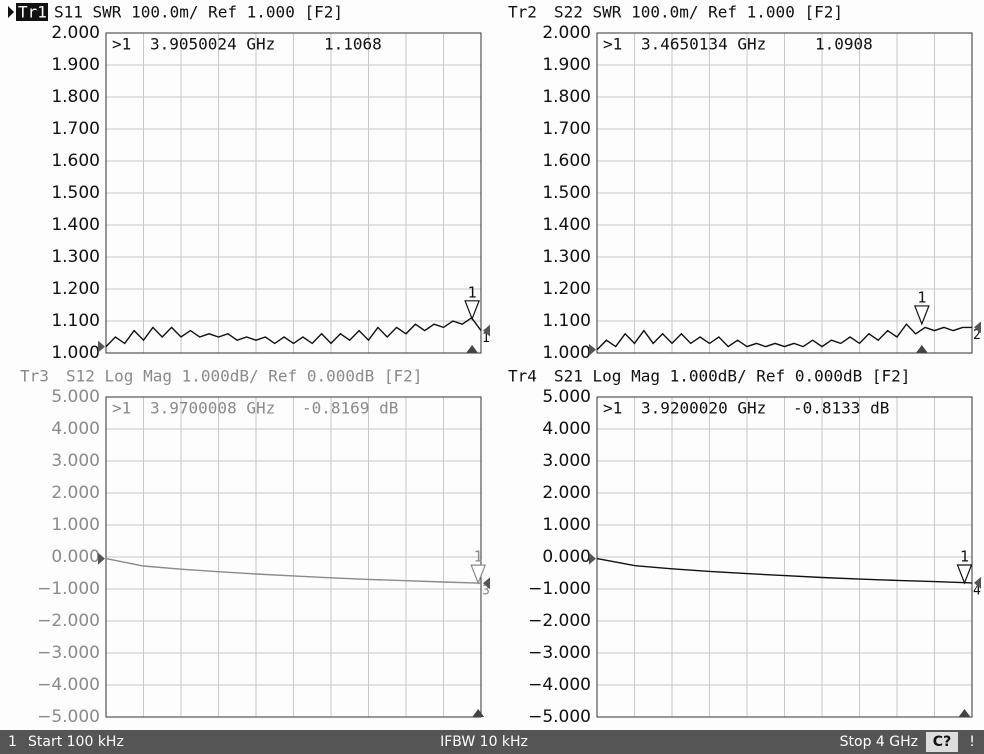 The width and height of the screenshot is (984, 754). What do you see at coordinates (353, 44) in the screenshot?
I see `marker-value-readout: 1.1068` at bounding box center [353, 44].